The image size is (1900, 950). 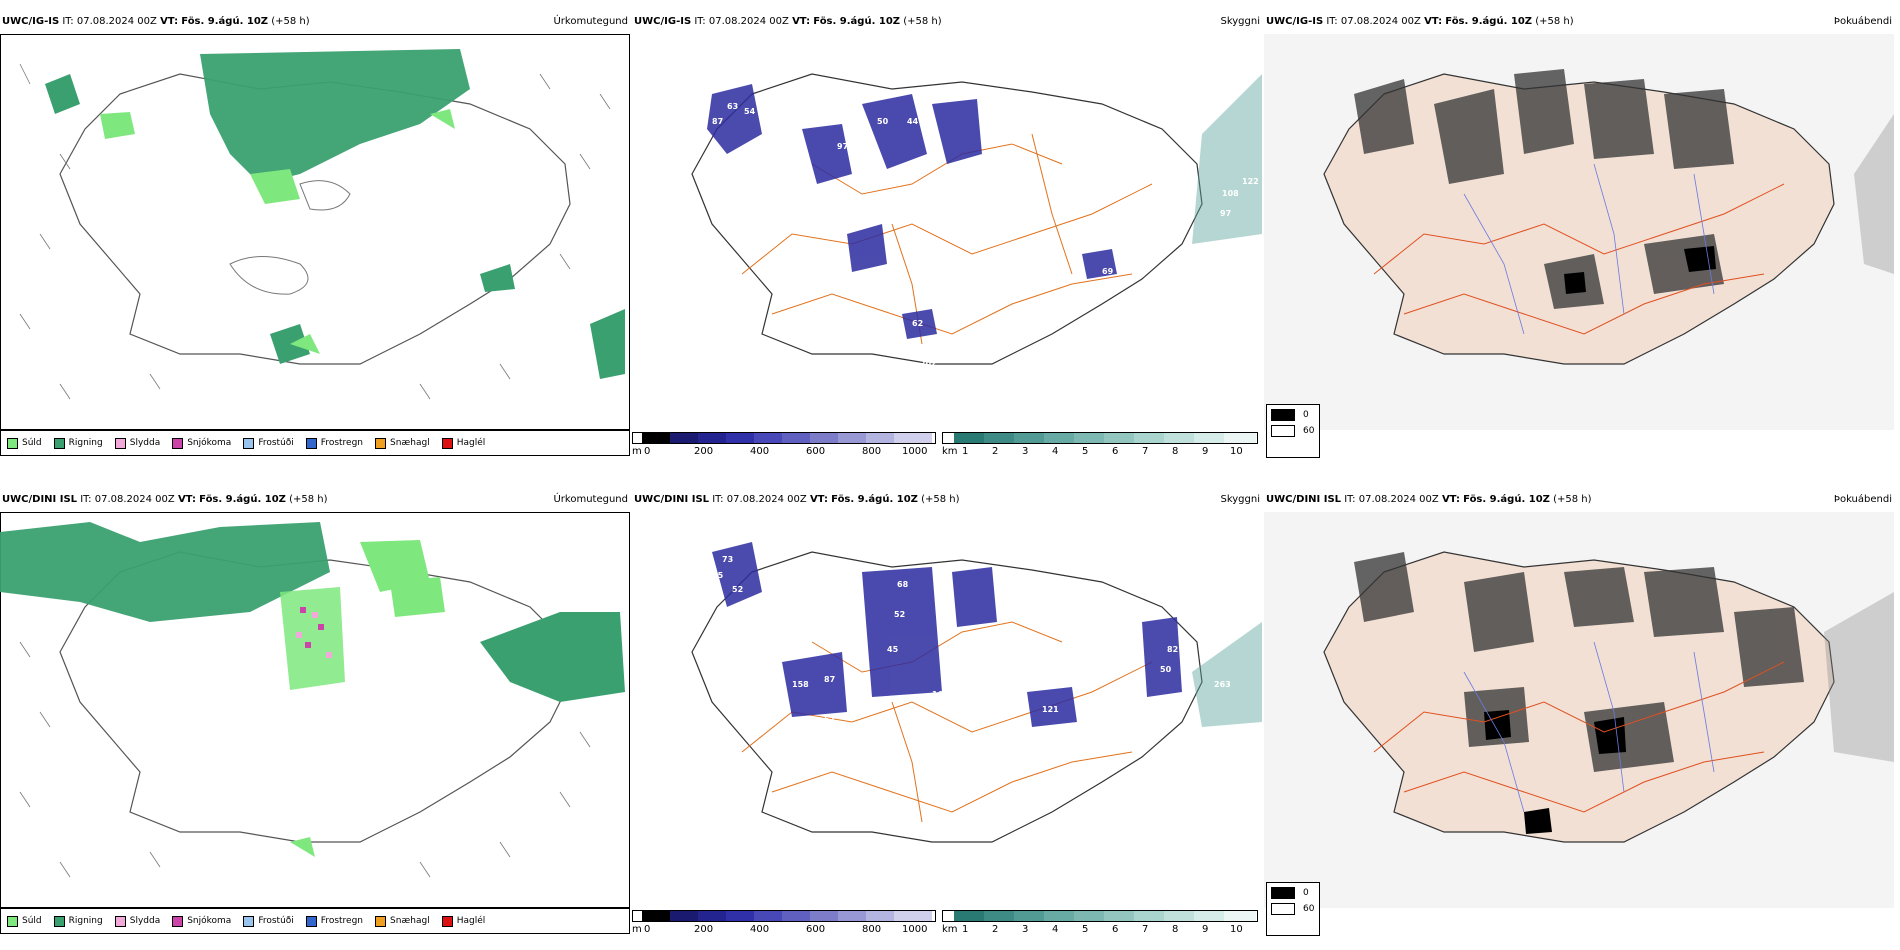 What do you see at coordinates (1166, 669) in the screenshot?
I see `svg-text: 50` at bounding box center [1166, 669].